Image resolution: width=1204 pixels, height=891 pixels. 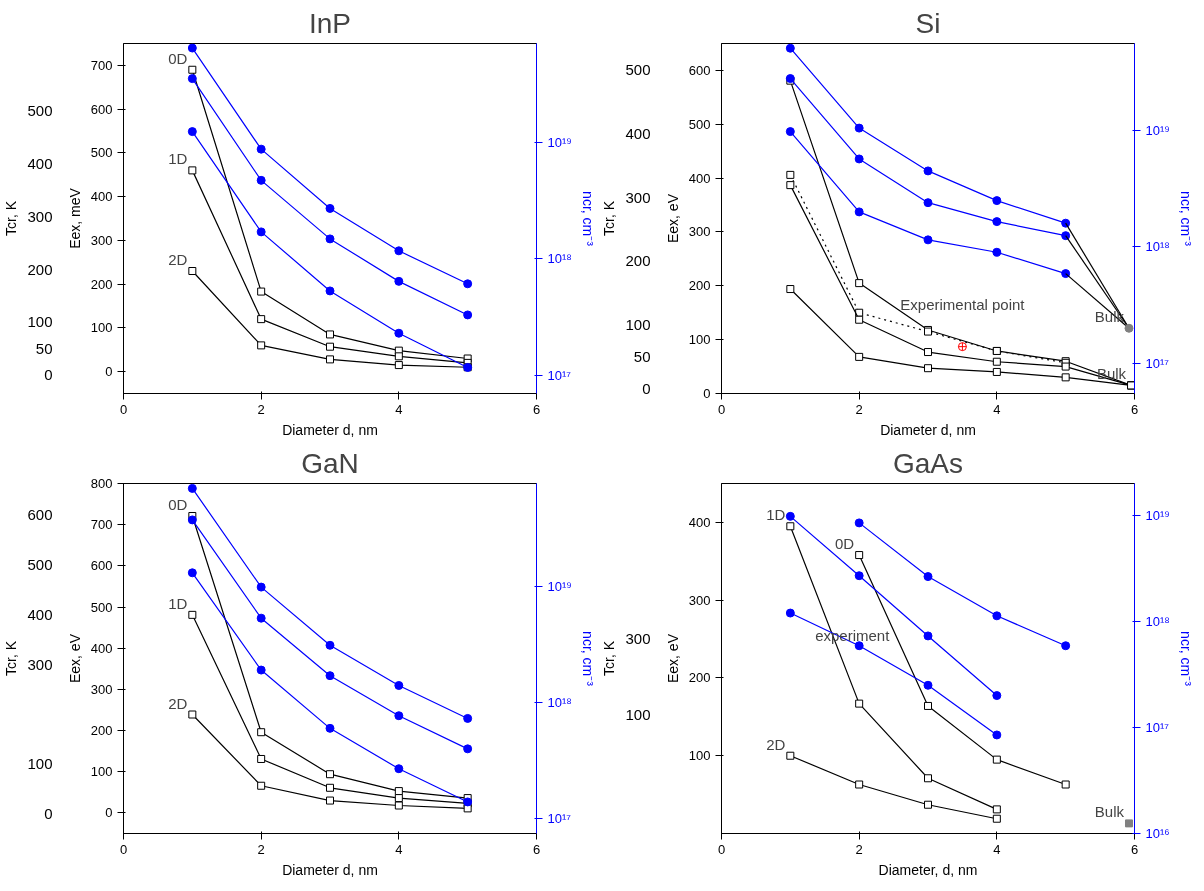 What do you see at coordinates (928, 869) in the screenshot?
I see `x-axis-title: Diameter, d, nm` at bounding box center [928, 869].